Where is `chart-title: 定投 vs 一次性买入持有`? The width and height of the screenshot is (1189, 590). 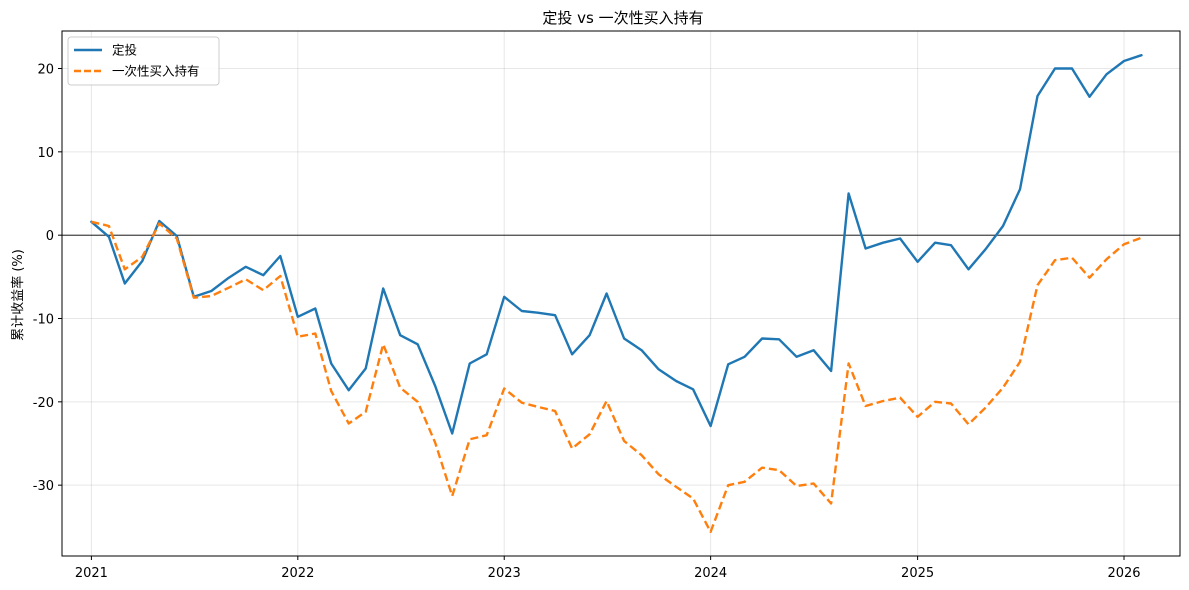
chart-title: 定投 vs 一次性买入持有 is located at coordinates (622, 18).